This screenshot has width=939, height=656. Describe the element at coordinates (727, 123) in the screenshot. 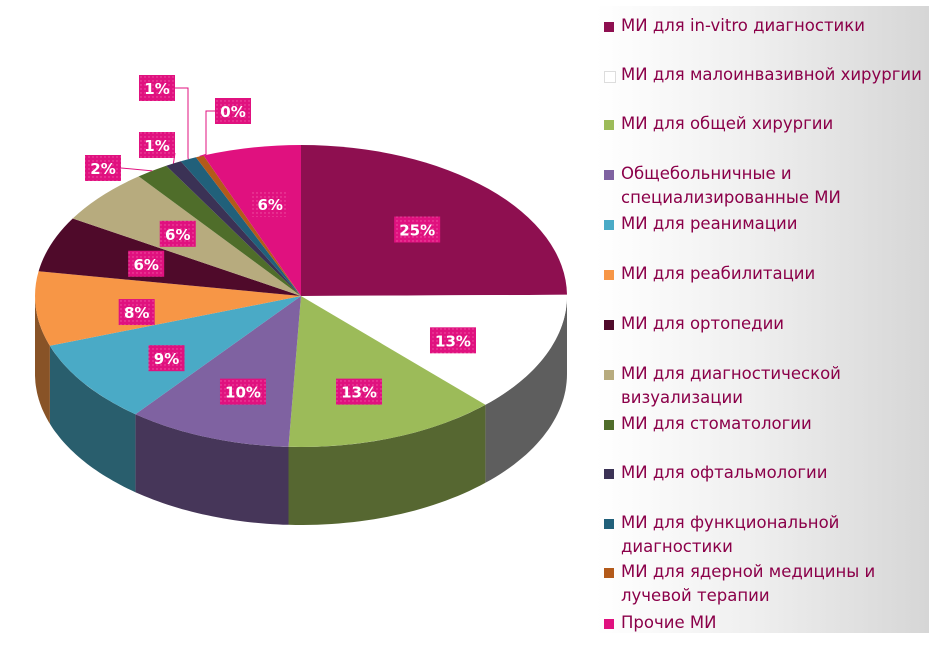

I see `legend-label: МИ для общей хирургии` at that location.